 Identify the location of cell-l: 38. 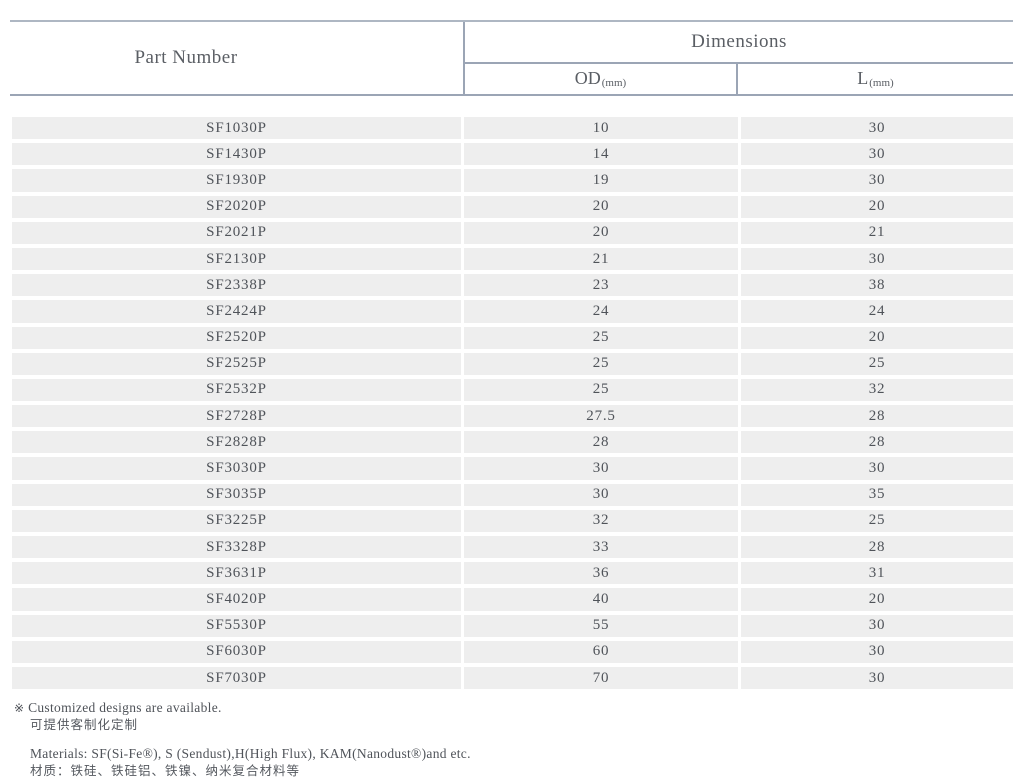
(877, 285).